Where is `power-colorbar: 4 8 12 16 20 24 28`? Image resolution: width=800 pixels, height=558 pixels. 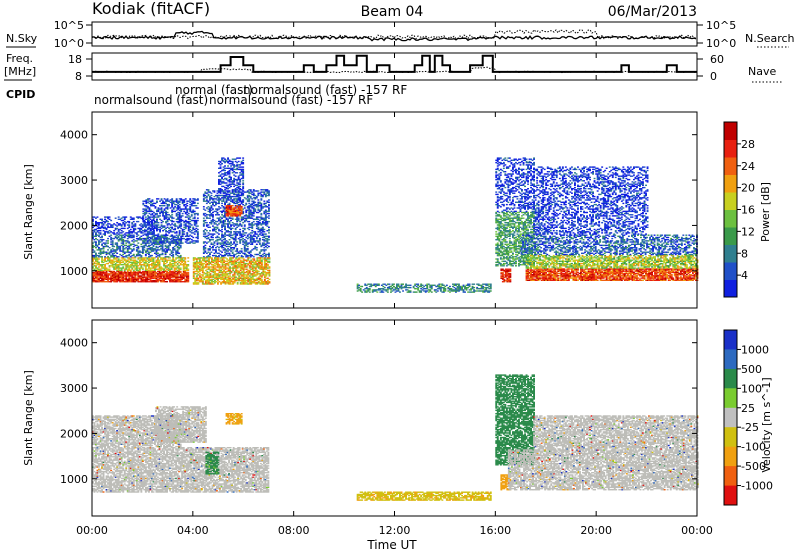 power-colorbar: 4 8 12 16 20 24 28 is located at coordinates (739, 210).